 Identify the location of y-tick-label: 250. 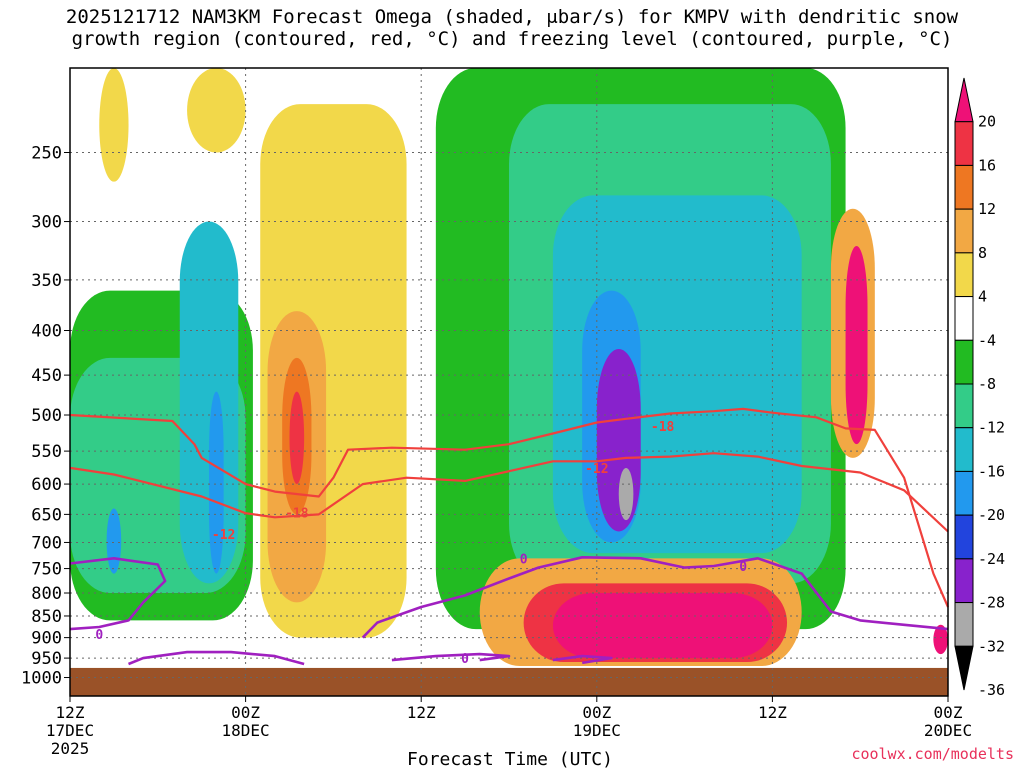
(46, 154).